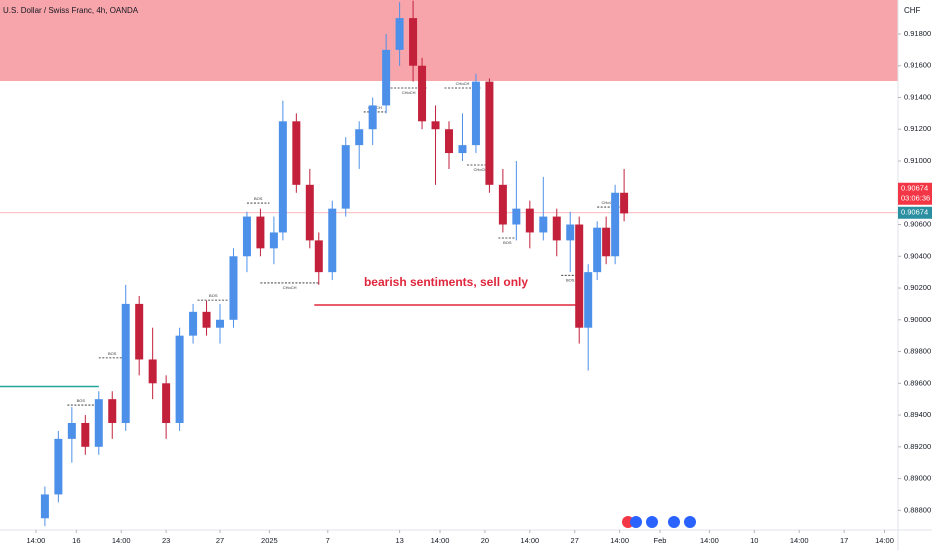 The height and width of the screenshot is (550, 932). Describe the element at coordinates (76, 540) in the screenshot. I see `x-tick-label: 16` at that location.